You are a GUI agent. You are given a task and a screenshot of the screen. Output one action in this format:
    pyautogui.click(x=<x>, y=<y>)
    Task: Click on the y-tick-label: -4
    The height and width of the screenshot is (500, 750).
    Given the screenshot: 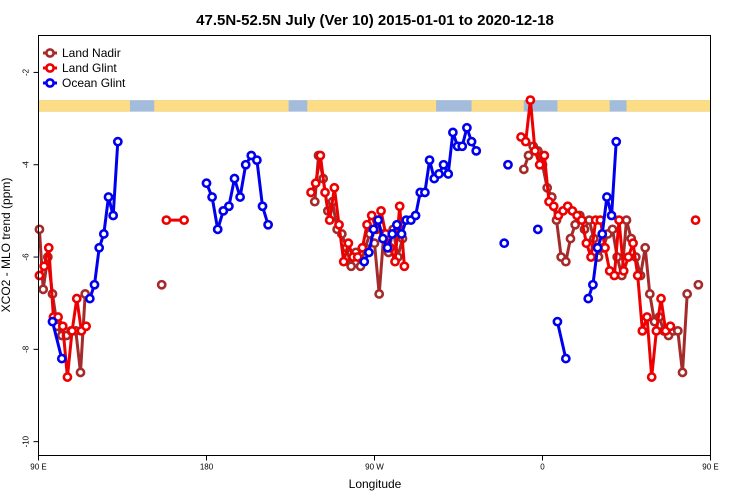 What is the action you would take?
    pyautogui.click(x=26, y=165)
    